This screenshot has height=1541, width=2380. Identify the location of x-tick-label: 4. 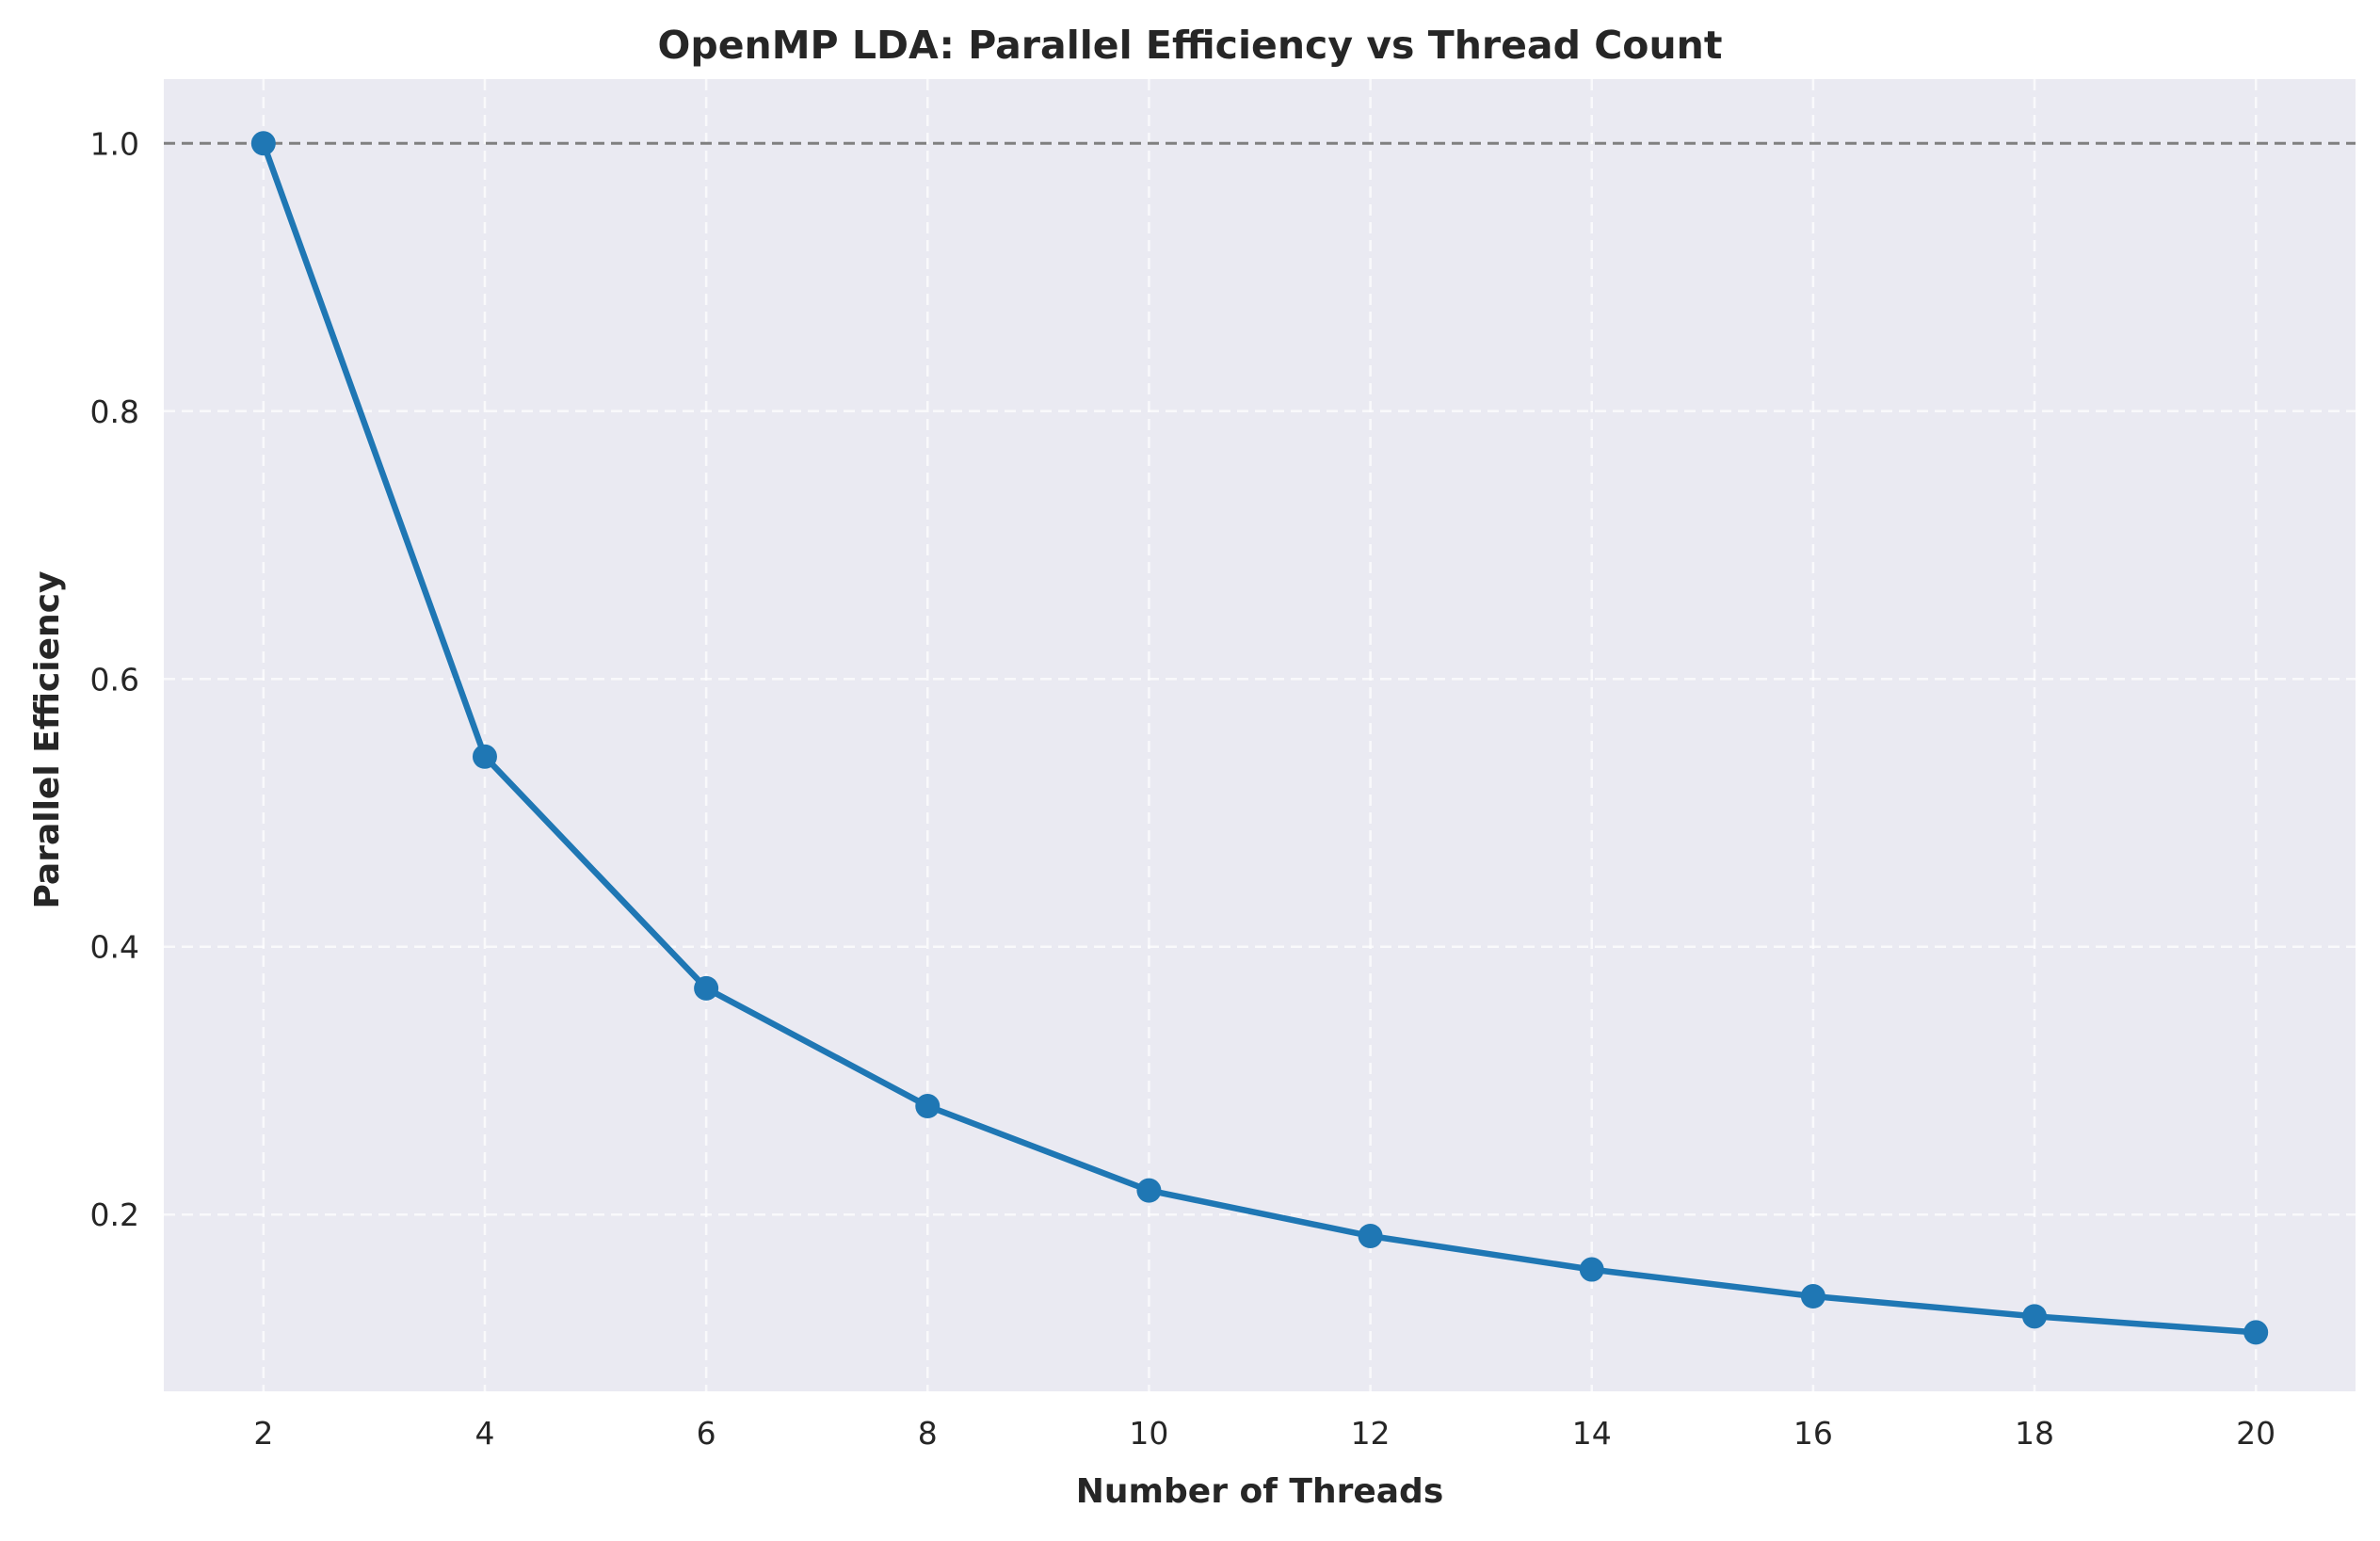
(484, 1433).